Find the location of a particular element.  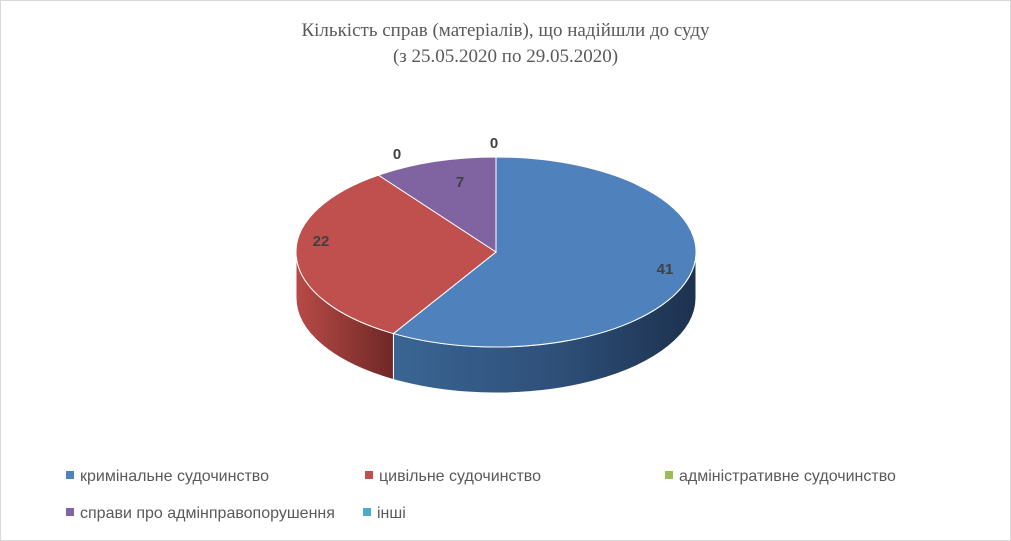

data-label-other: 0 is located at coordinates (494, 143).